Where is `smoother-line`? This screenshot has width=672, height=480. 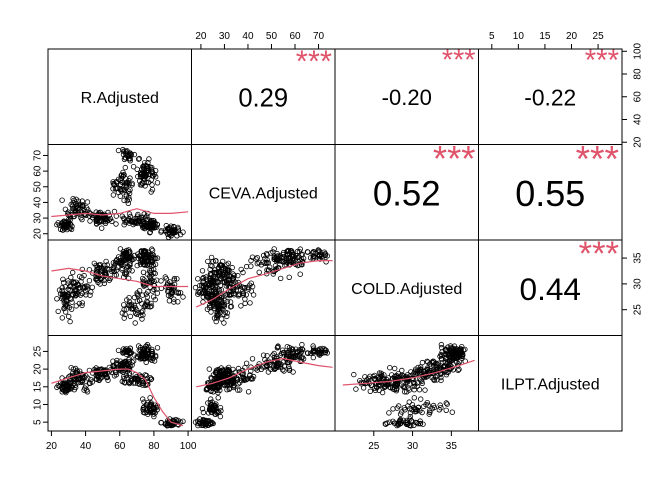 smoother-line is located at coordinates (120, 213).